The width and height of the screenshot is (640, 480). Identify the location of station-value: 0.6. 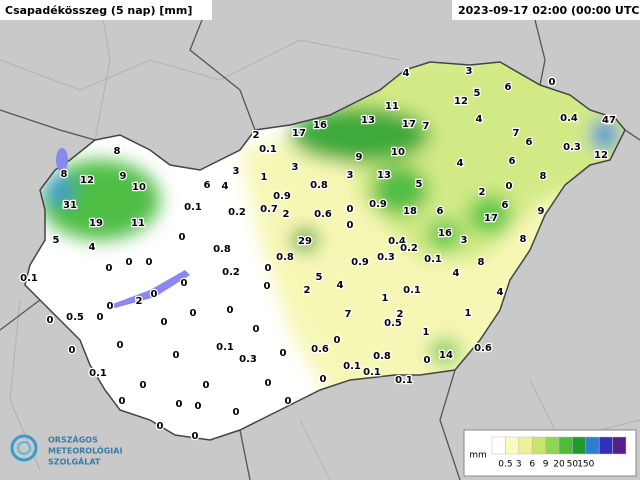
(483, 348).